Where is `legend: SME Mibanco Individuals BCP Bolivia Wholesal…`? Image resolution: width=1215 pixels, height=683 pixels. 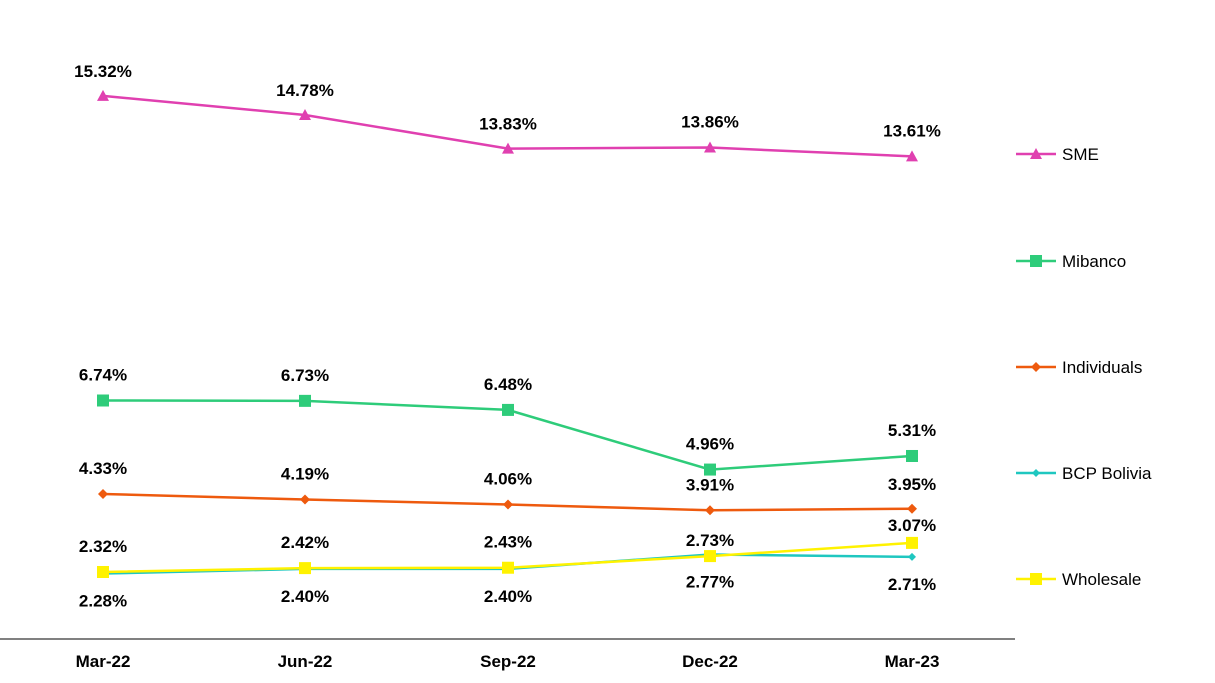
legend: SME Mibanco Individuals BCP Bolivia Wholesal… is located at coordinates (1084, 367).